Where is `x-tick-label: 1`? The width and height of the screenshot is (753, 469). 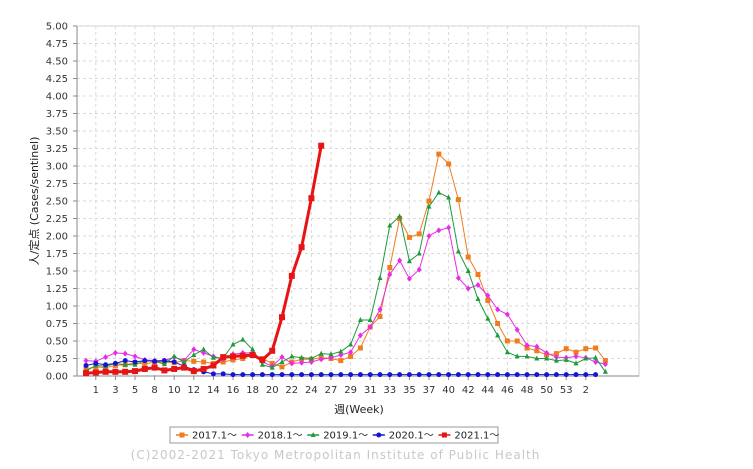
x-tick-label: 1 is located at coordinates (96, 390).